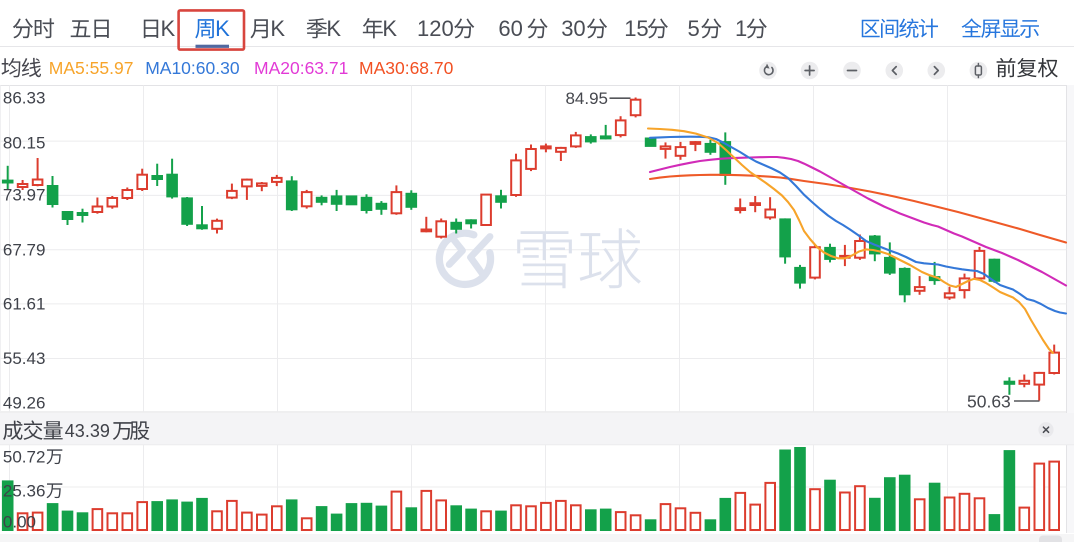 The width and height of the screenshot is (1074, 542). Describe the element at coordinates (24, 97) in the screenshot. I see `svg-text: 86.33` at that location.